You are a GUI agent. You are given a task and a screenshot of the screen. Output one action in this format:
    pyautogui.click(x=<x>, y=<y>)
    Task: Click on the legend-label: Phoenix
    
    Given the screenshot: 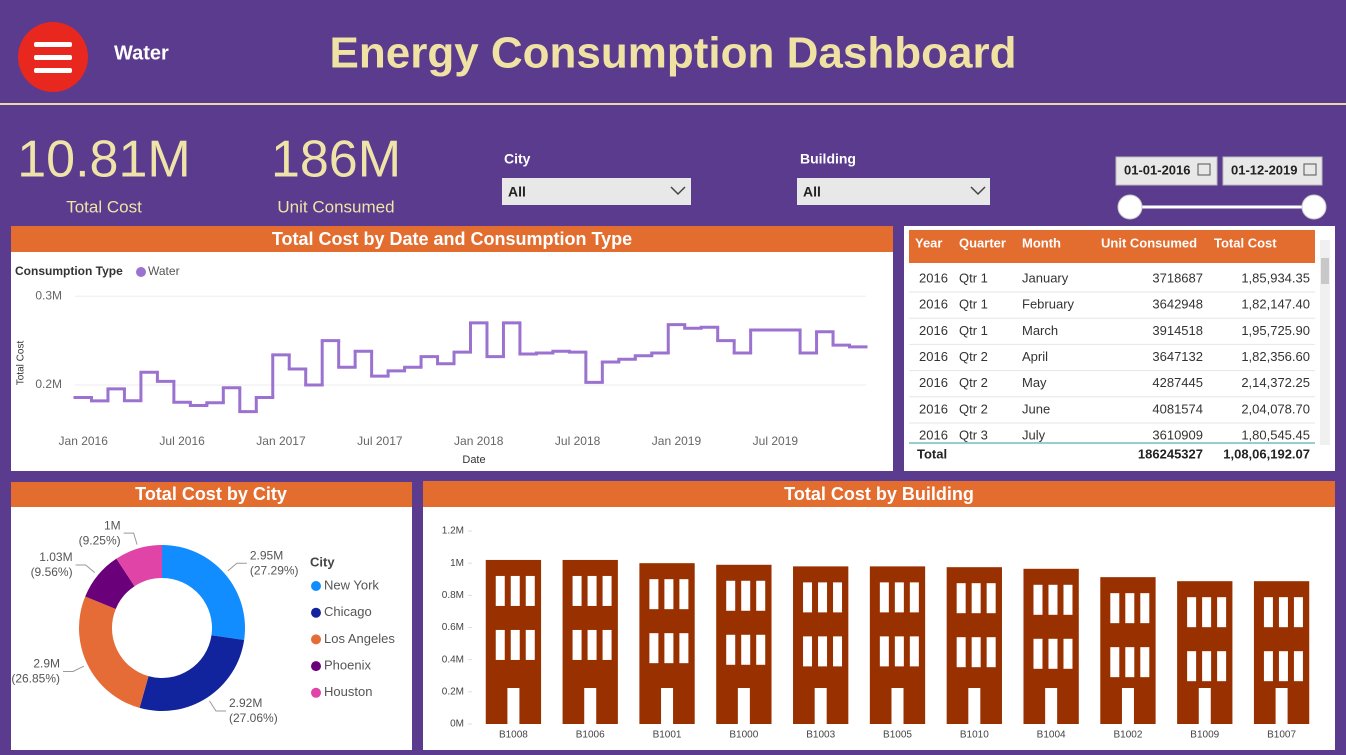 What is the action you would take?
    pyautogui.click(x=347, y=665)
    